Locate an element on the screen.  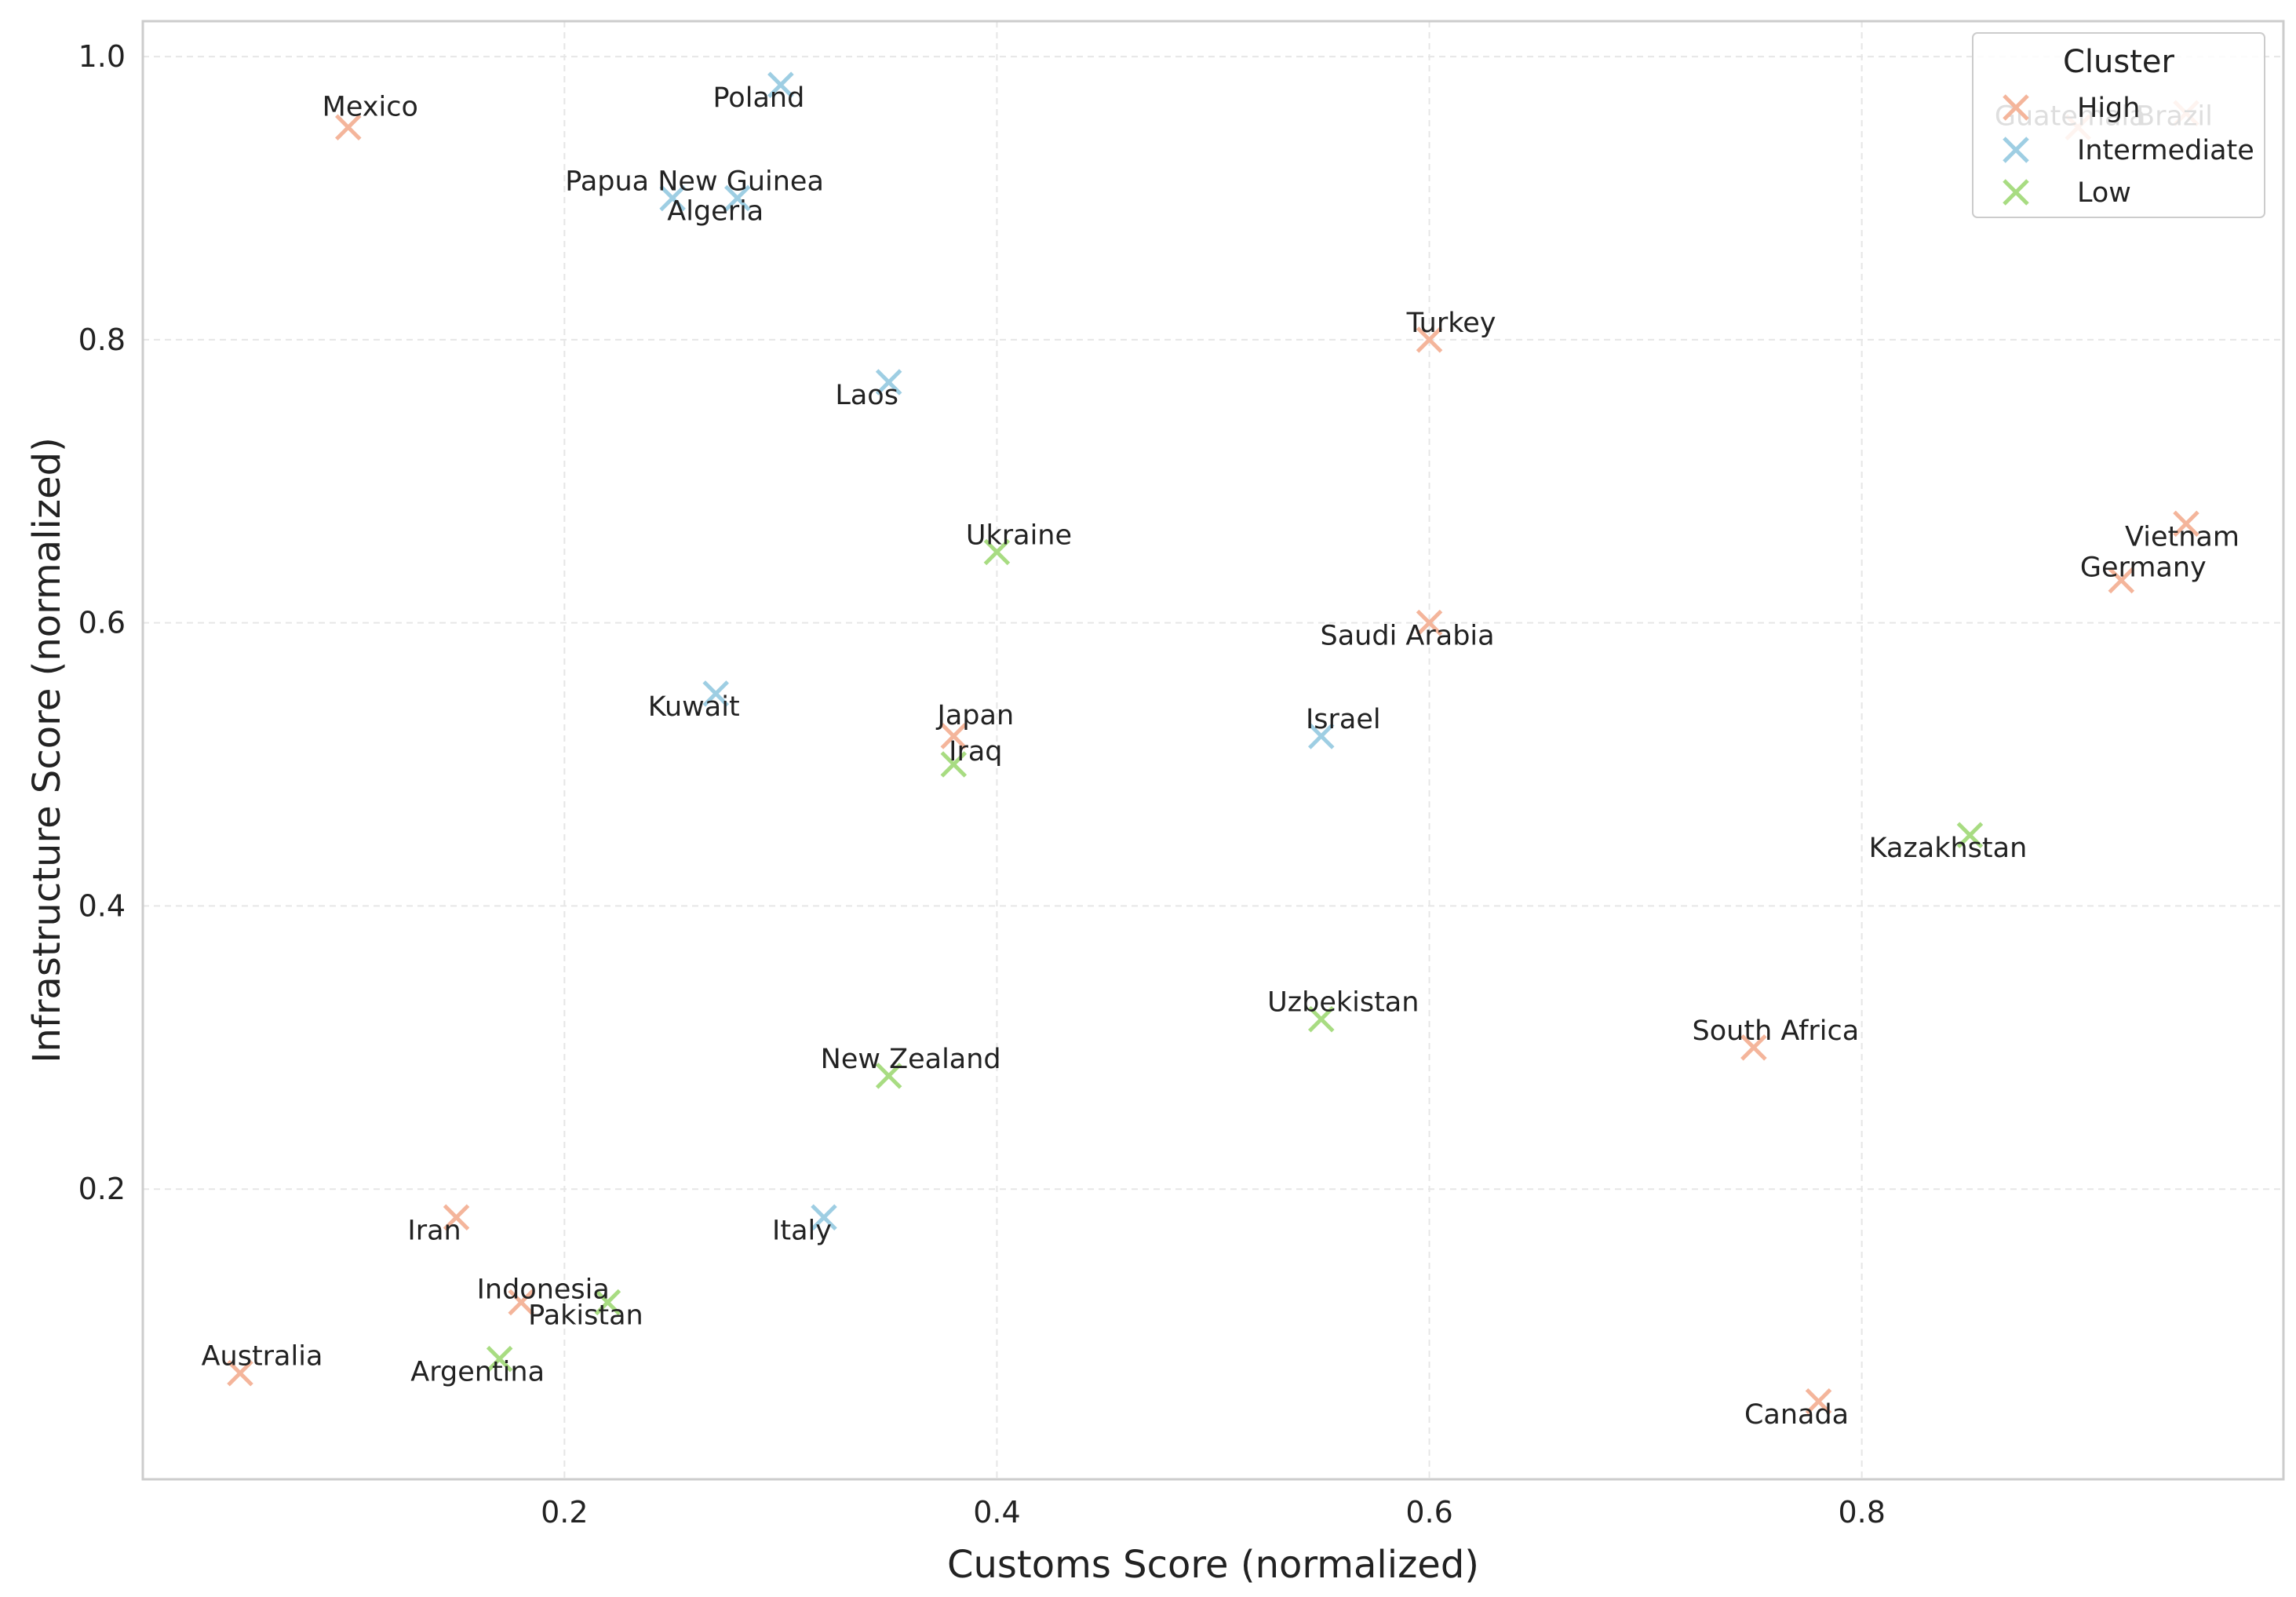
y-axis-label: Infrastructure Score (normalized) is located at coordinates (47, 750).